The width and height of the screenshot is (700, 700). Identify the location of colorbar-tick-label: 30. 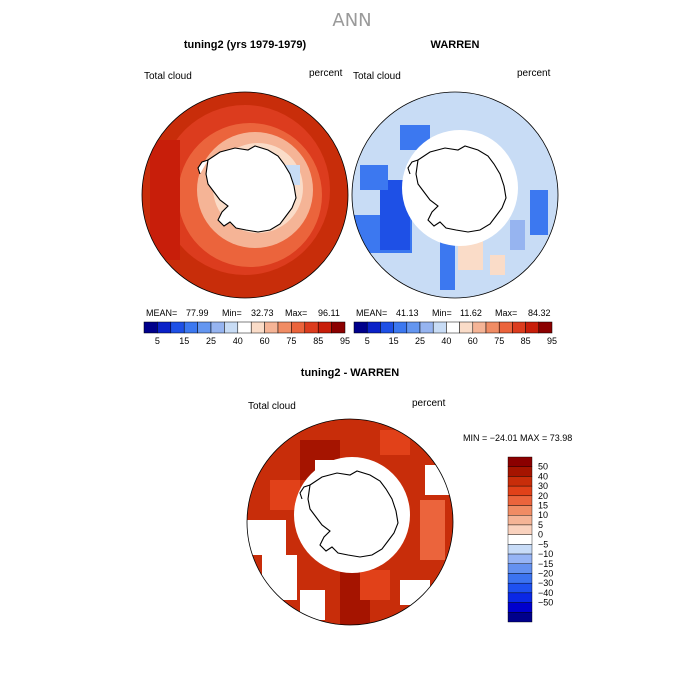
(543, 486).